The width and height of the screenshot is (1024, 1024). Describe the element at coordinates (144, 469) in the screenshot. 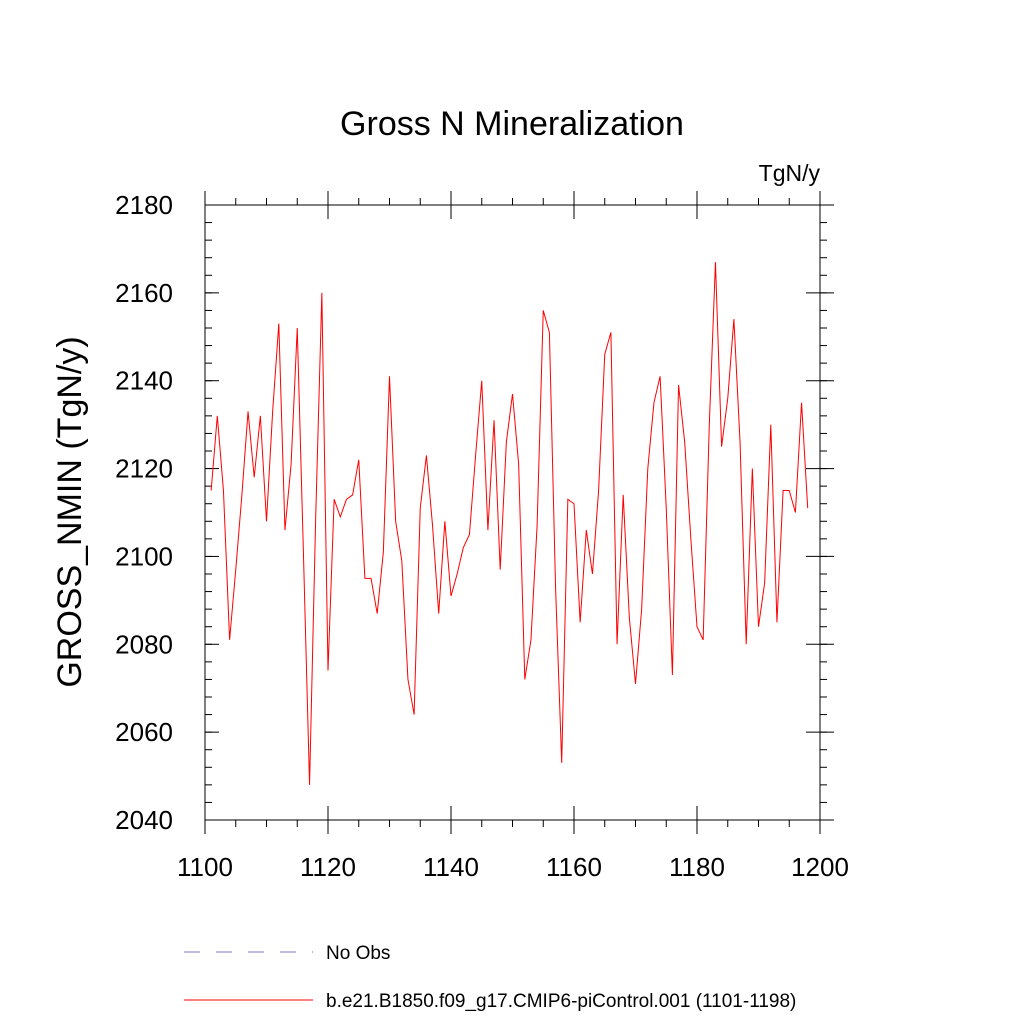

I see `y-tick-label: 2120` at that location.